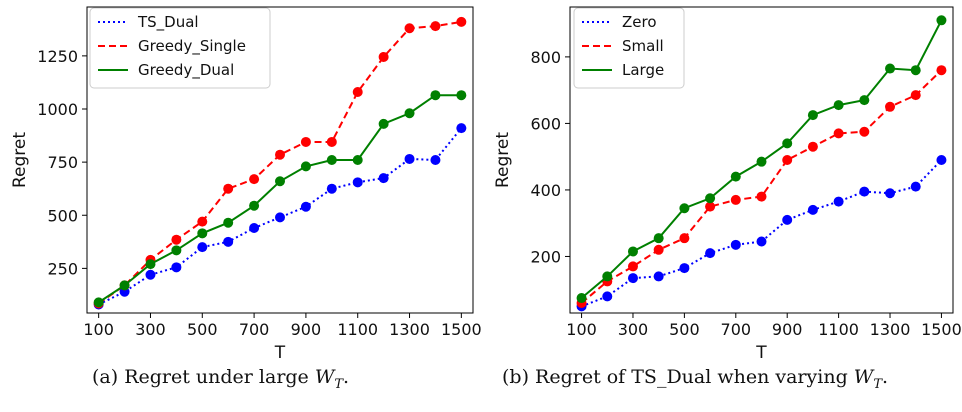 This screenshot has height=412, width=962. Describe the element at coordinates (57, 56) in the screenshot. I see `y-tick-label: 1250` at that location.